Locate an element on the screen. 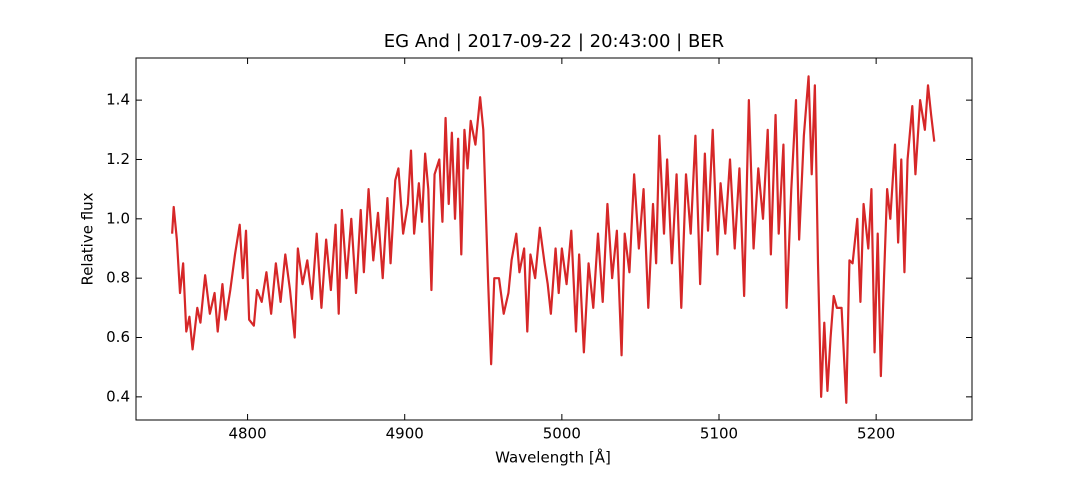 Image resolution: width=1080 pixels, height=484 pixels. y-tick-label: 1.4 is located at coordinates (118, 100).